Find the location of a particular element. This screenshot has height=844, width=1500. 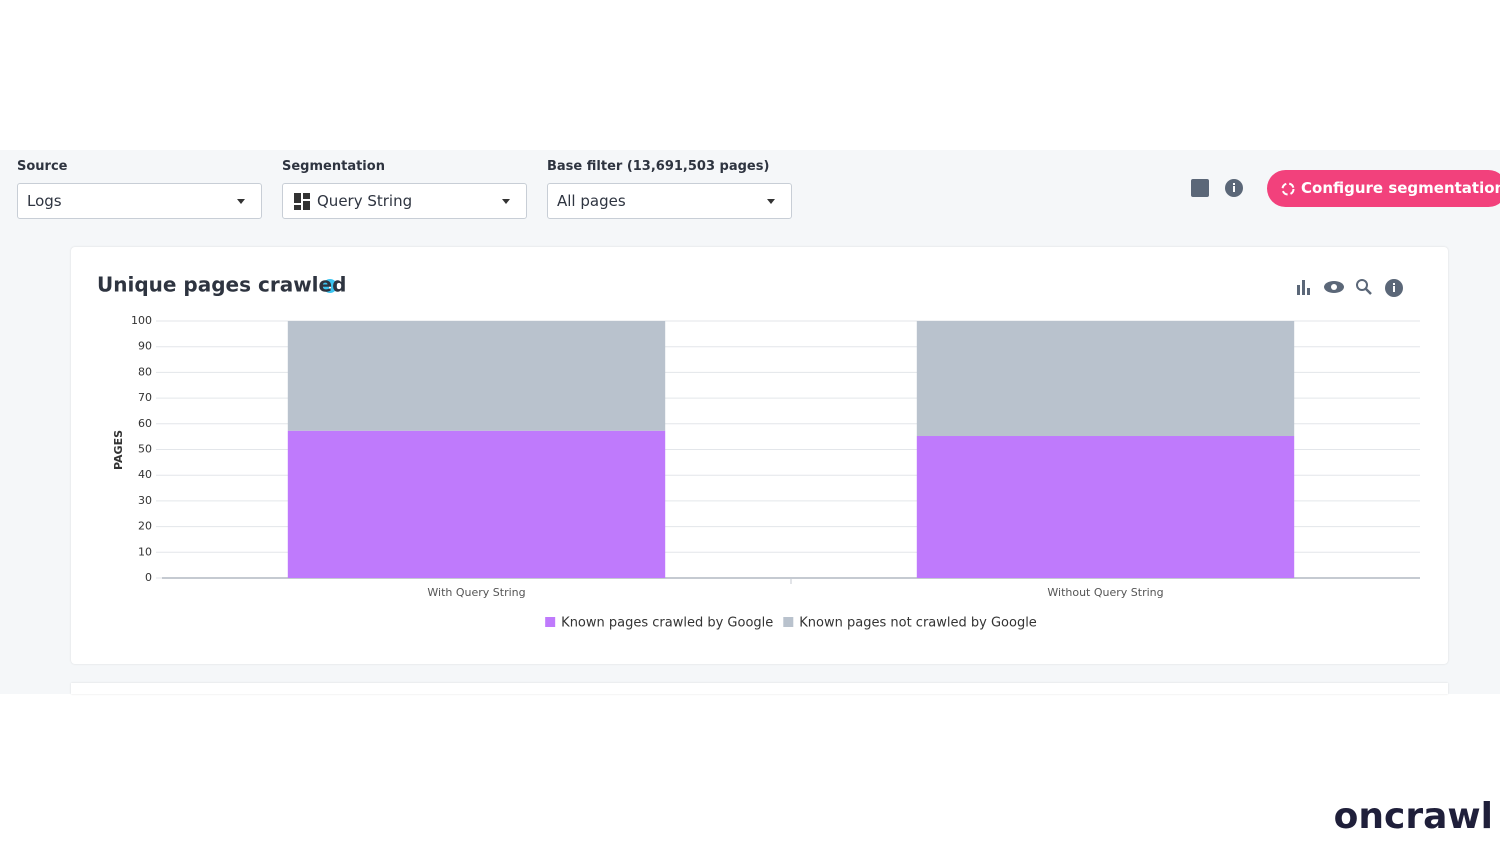

chart-type-icon is located at coordinates (1298, 290).